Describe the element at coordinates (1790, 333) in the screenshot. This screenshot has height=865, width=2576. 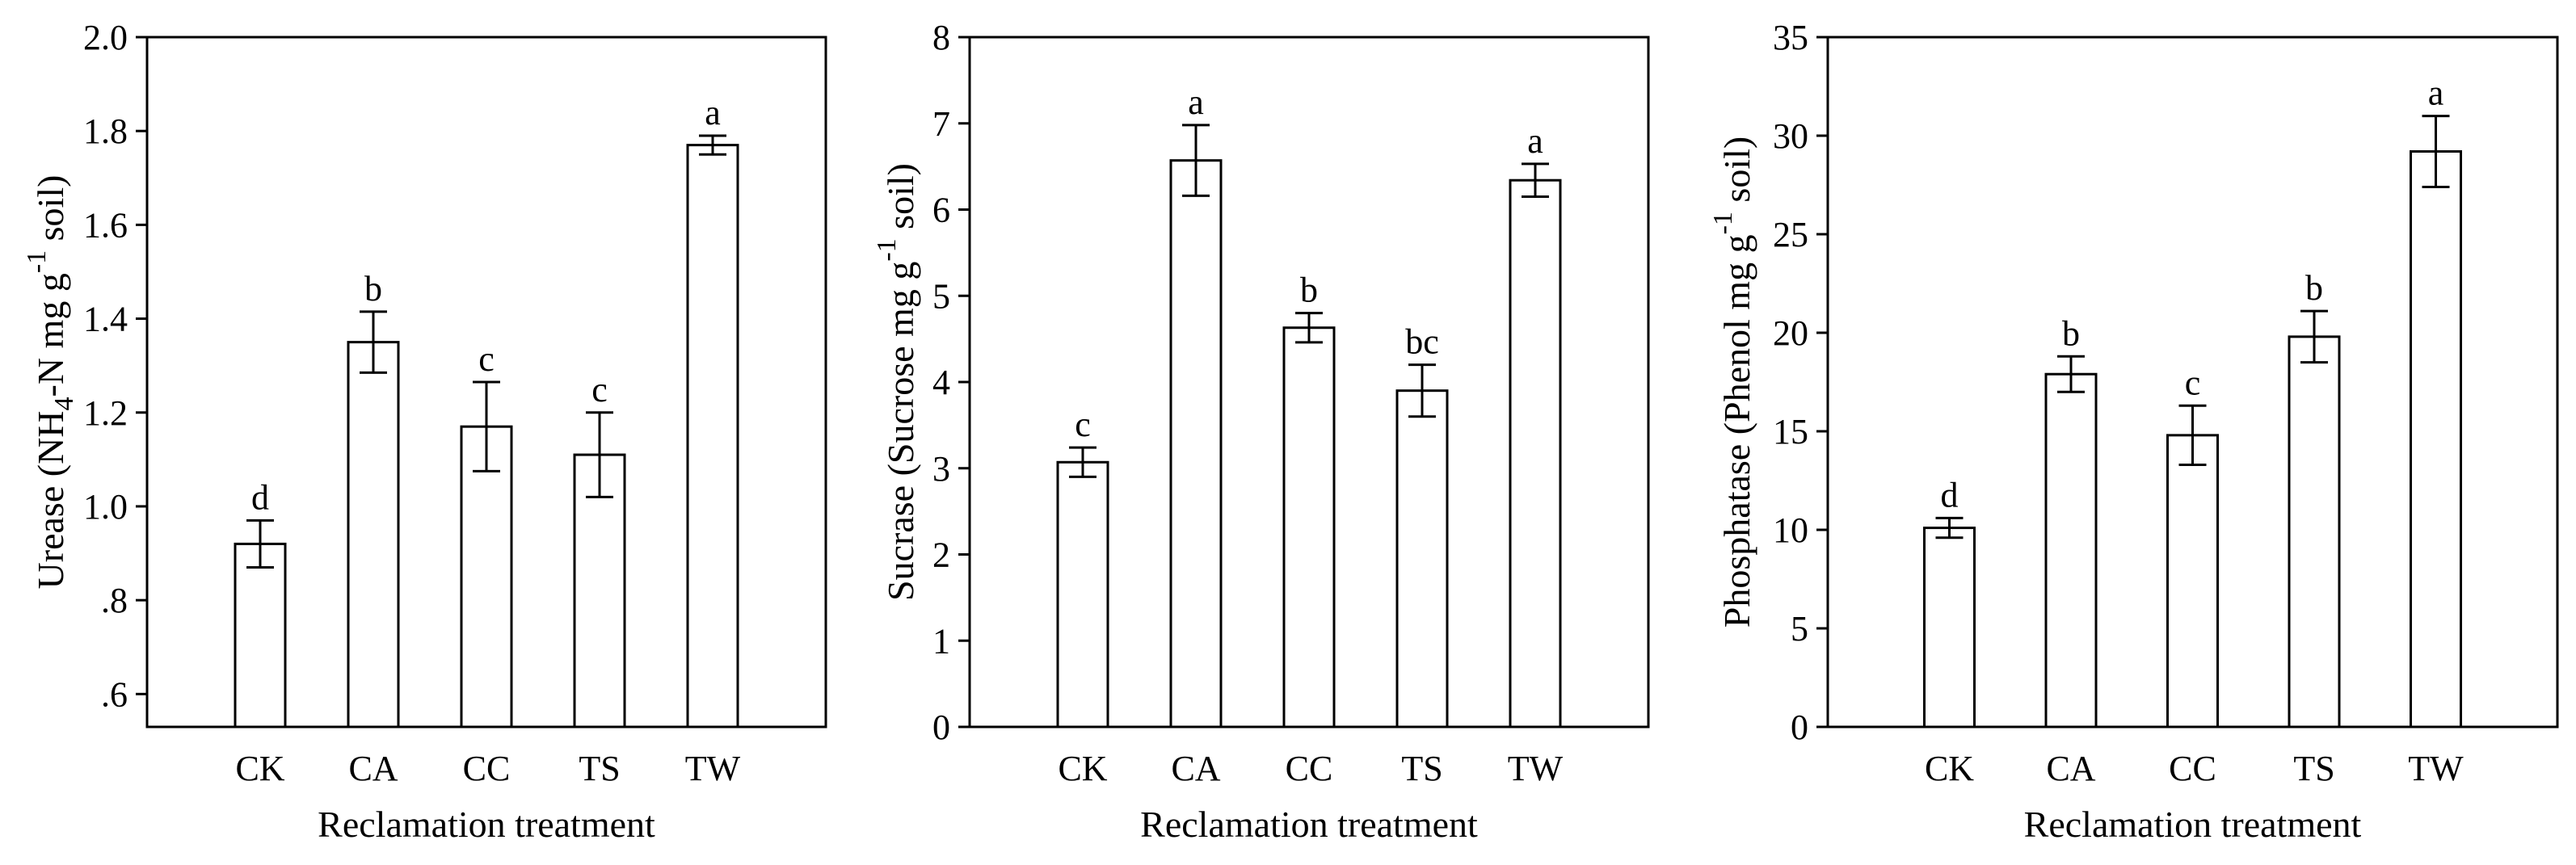
I see `y-tick-label: 20` at that location.